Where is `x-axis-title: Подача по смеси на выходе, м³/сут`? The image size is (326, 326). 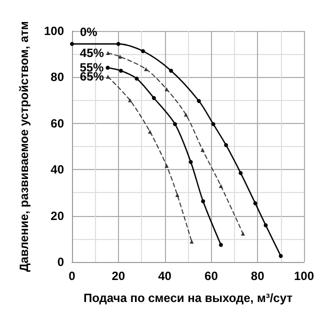 x-axis-title: Подача по смеси на выходе, м³/сут is located at coordinates (188, 298).